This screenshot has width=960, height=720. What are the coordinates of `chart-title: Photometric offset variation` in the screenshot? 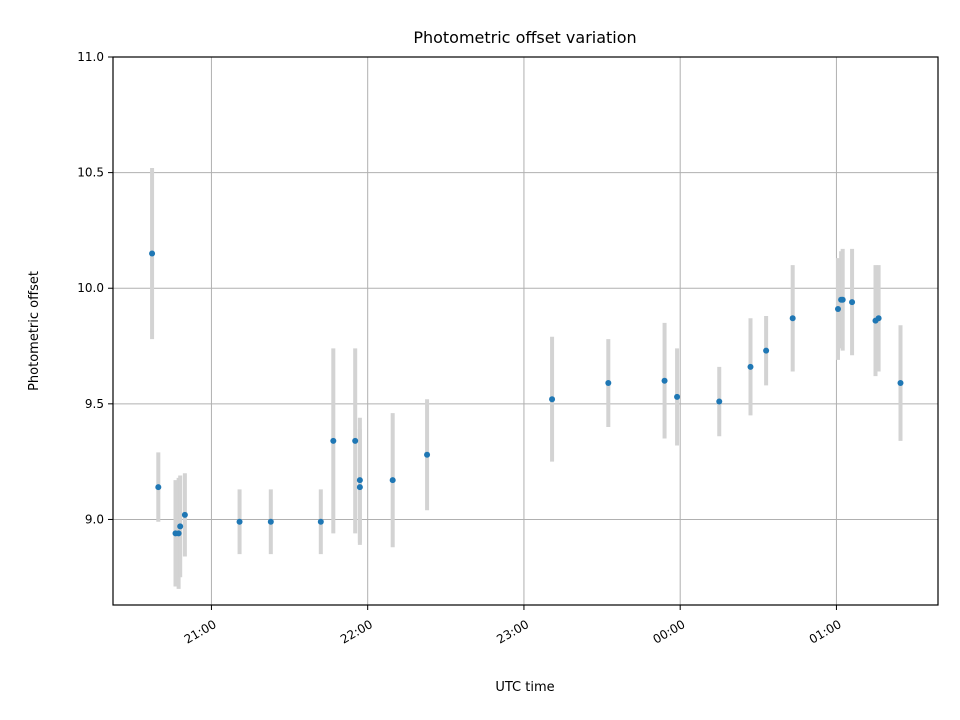 It's located at (524, 37).